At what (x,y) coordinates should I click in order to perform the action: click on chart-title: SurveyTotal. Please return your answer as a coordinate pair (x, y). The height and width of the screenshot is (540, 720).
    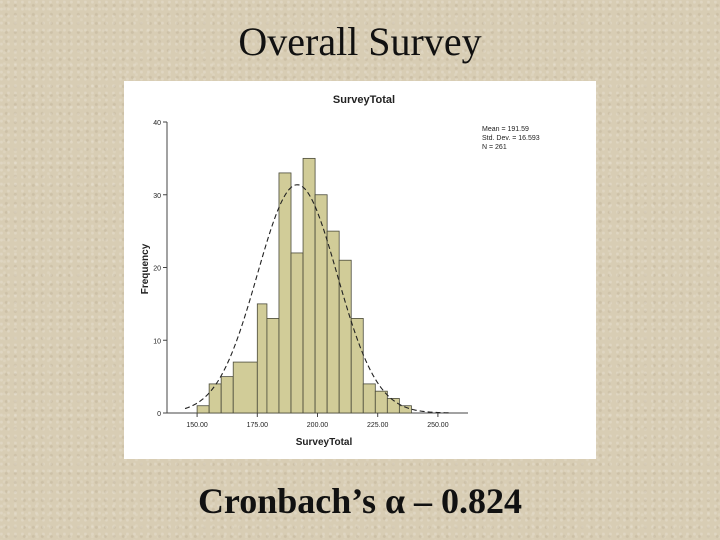
    Looking at the image, I should click on (364, 100).